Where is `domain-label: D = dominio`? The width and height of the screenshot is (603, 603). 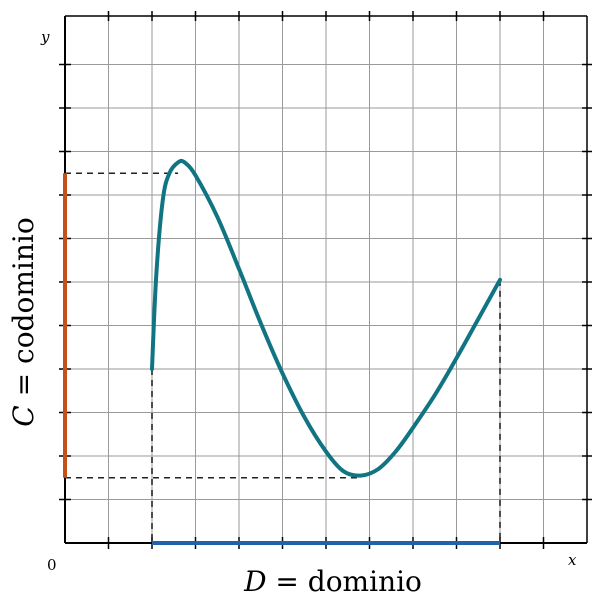
domain-label: D = dominio is located at coordinates (332, 581).